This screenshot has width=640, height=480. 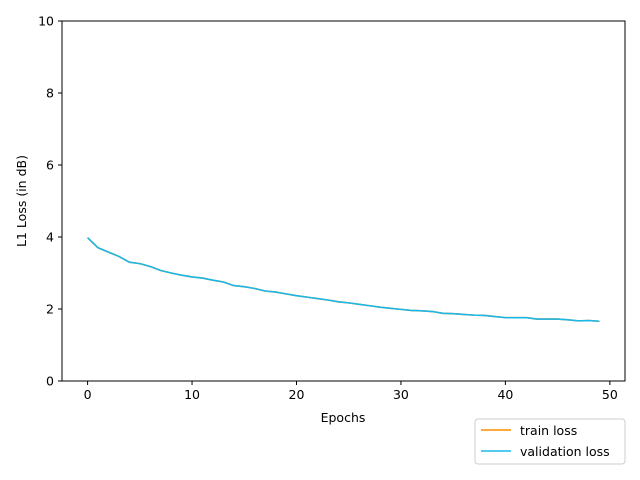 What do you see at coordinates (88, 394) in the screenshot?
I see `x-tick-label: 0` at bounding box center [88, 394].